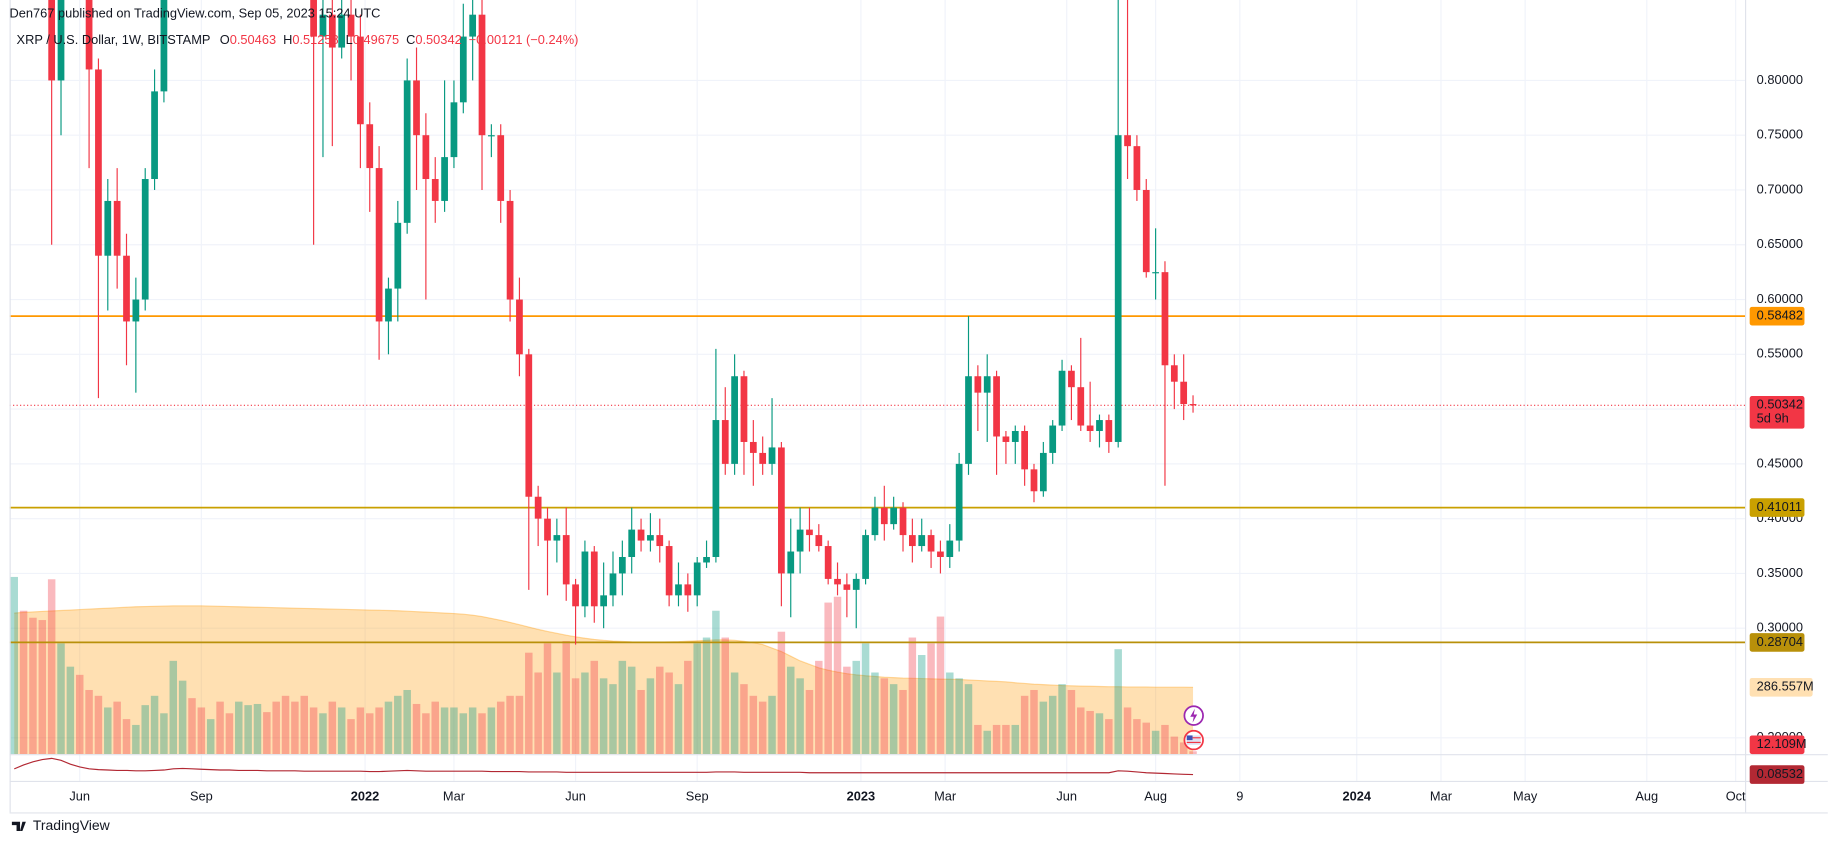  I want to click on y-tick-label: 0.30000, so click(1780, 627).